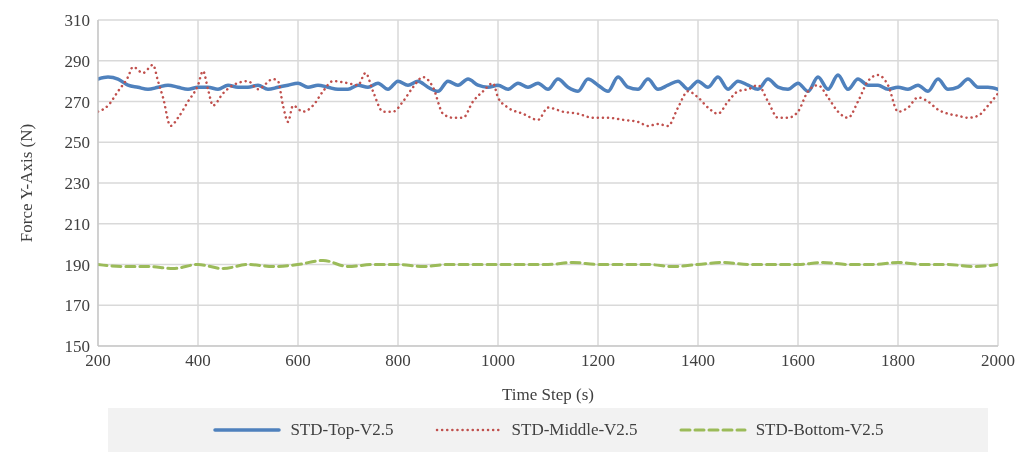 This screenshot has height=462, width=1027. Describe the element at coordinates (77, 306) in the screenshot. I see `y-tick-label: 170` at that location.